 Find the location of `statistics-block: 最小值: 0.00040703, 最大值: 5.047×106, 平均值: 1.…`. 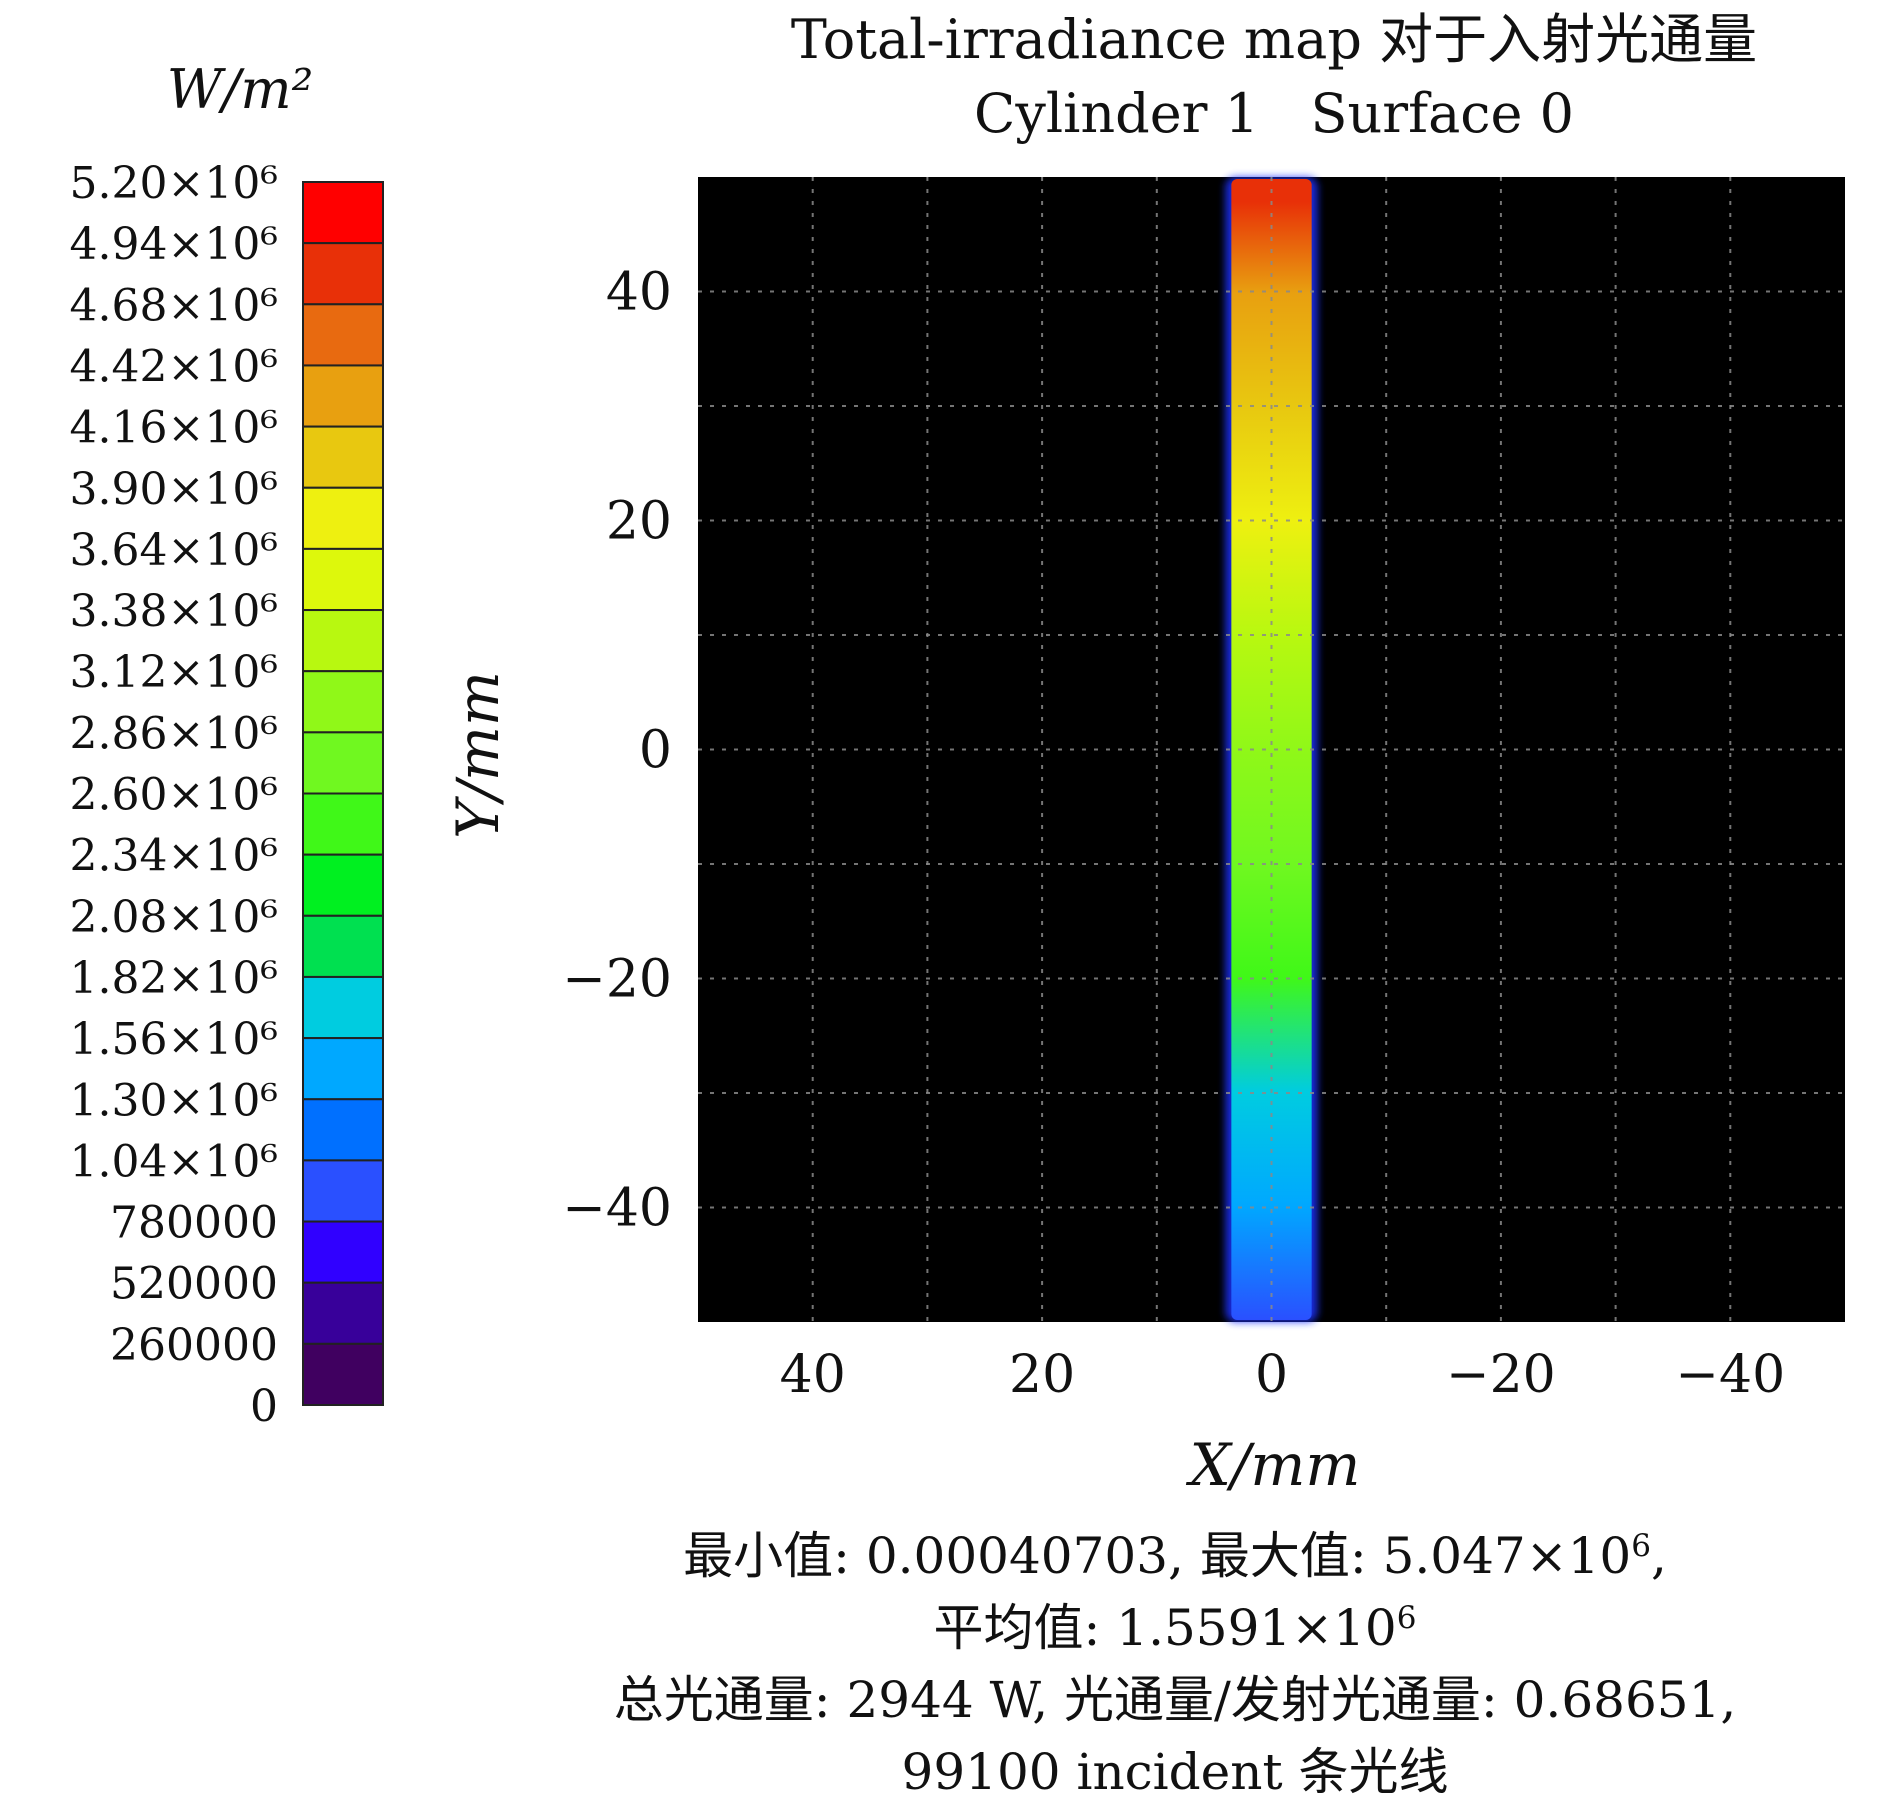

statistics-block: 最小值: 0.00040703, 最大值: 5.047×106, 平均值: 1.… is located at coordinates (1175, 1664).